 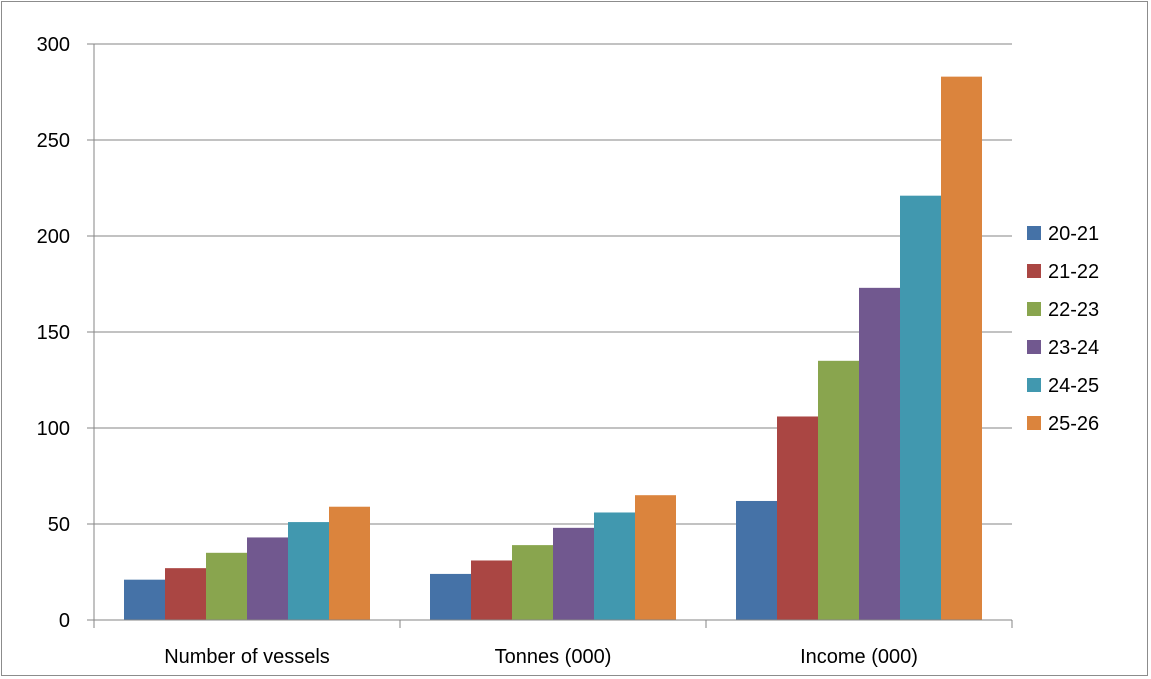 I want to click on y-tick-label: 50, so click(x=59, y=525).